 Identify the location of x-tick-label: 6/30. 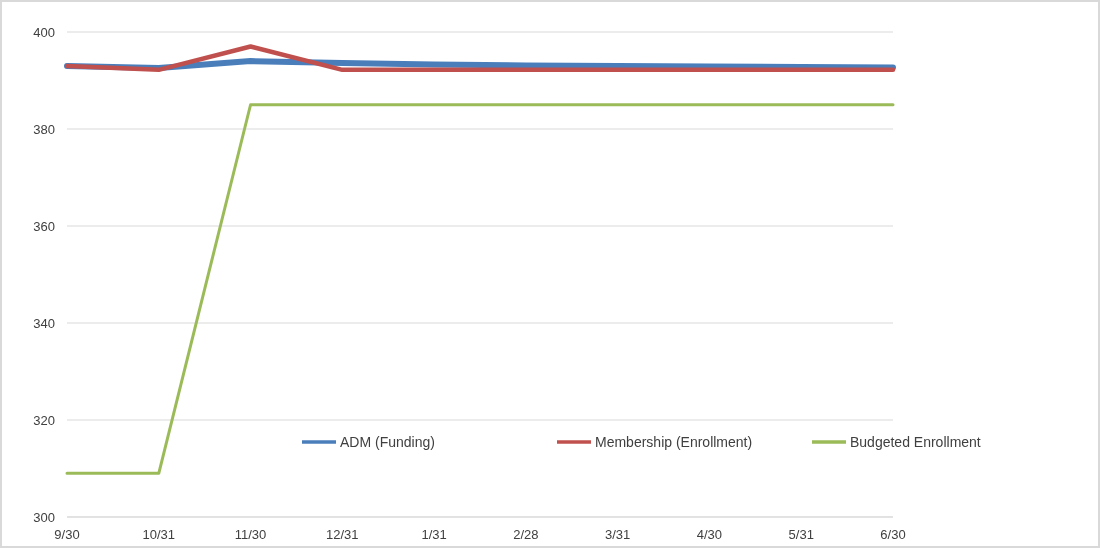
(893, 534).